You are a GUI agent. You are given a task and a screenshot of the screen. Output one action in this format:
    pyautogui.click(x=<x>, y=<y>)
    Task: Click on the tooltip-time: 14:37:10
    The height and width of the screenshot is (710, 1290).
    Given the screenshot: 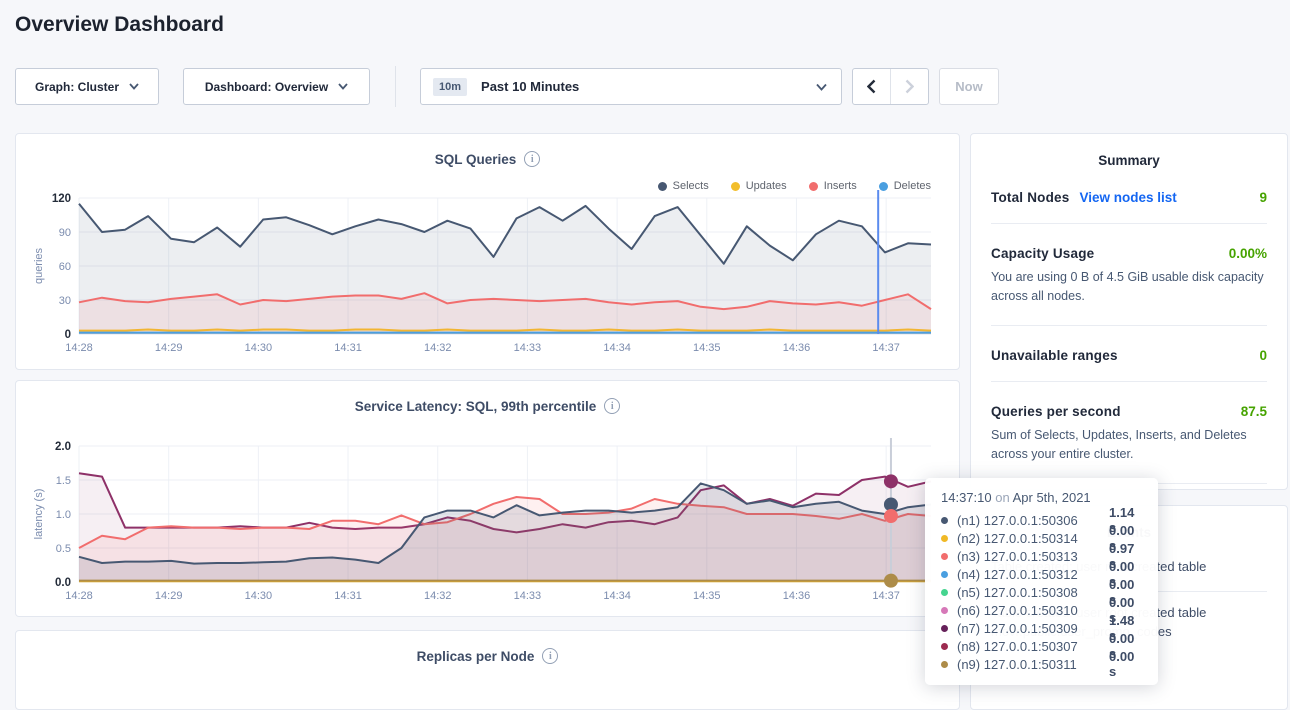 What is the action you would take?
    pyautogui.click(x=966, y=497)
    